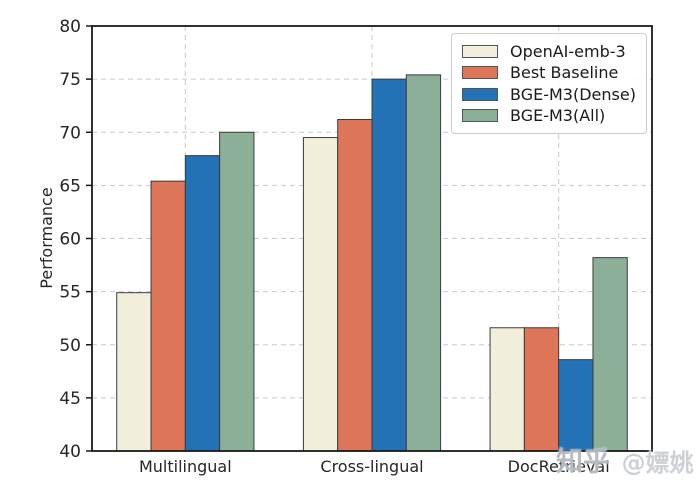 The height and width of the screenshot is (484, 696). What do you see at coordinates (559, 466) in the screenshot?
I see `x-tick-label: DocRetrieval` at bounding box center [559, 466].